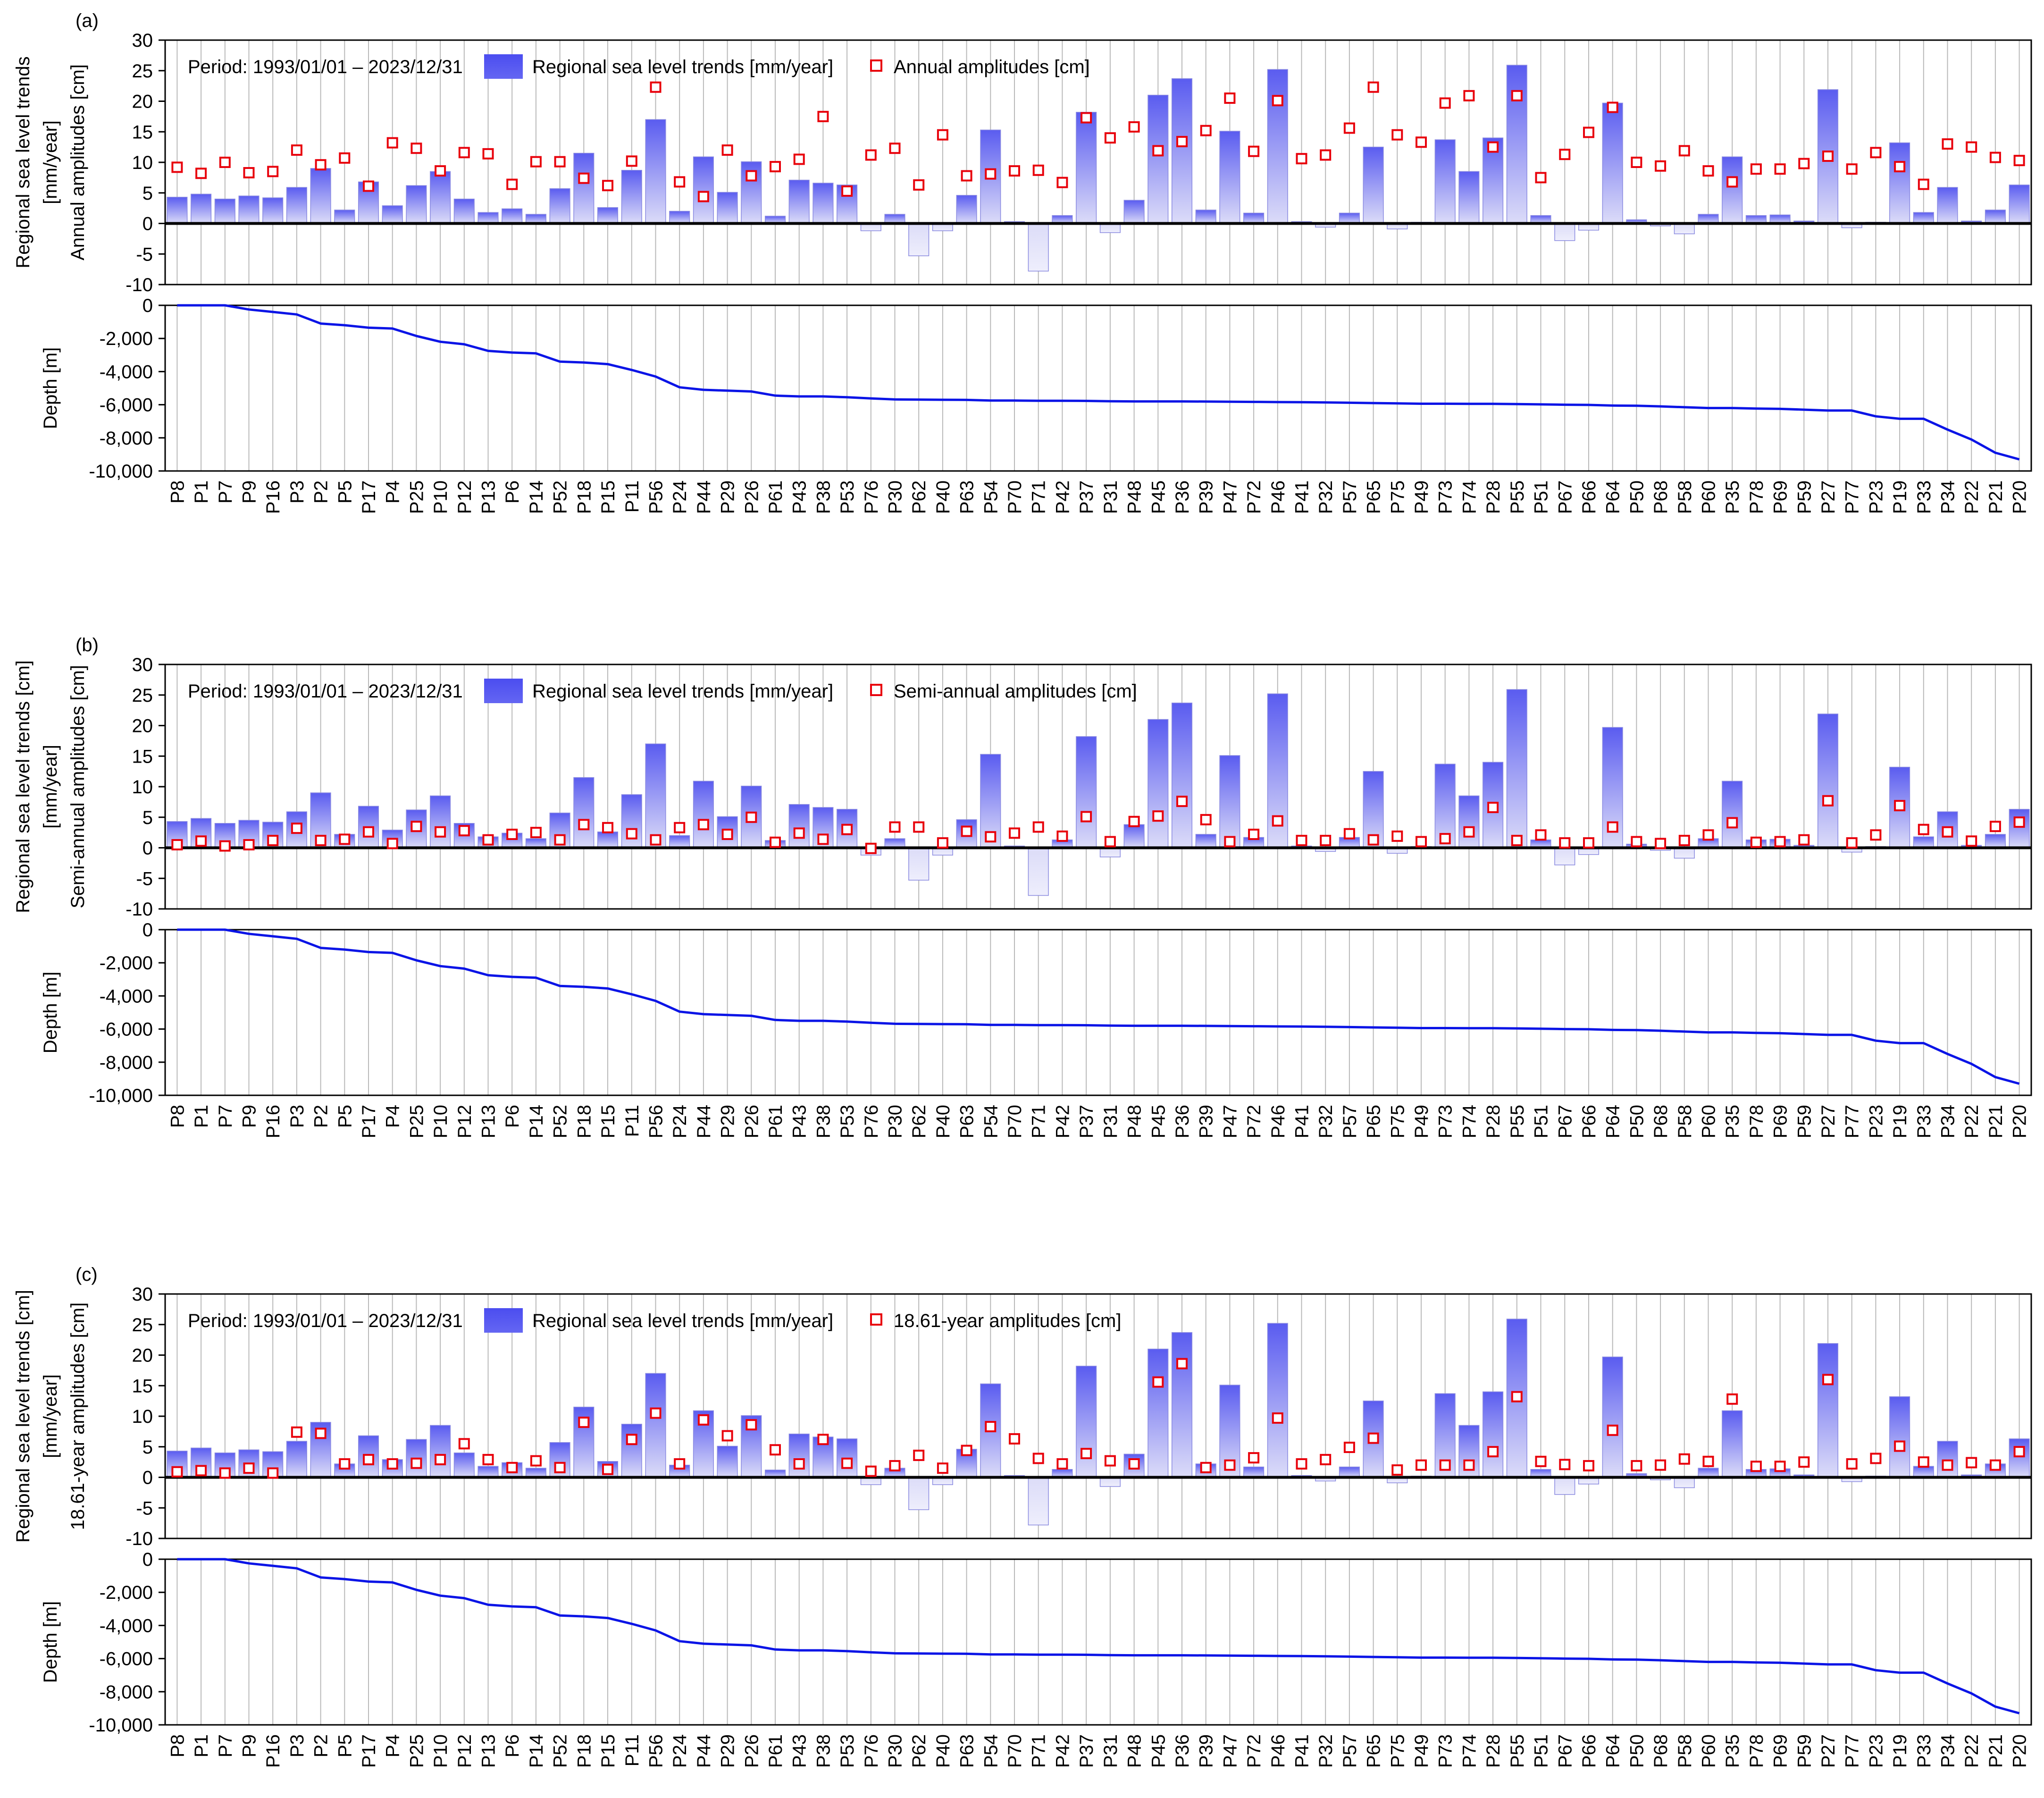 This screenshot has height=1798, width=2044. What do you see at coordinates (24, 1416) in the screenshot?
I see `y-axis-label: Regional sea level trends [cm]` at bounding box center [24, 1416].